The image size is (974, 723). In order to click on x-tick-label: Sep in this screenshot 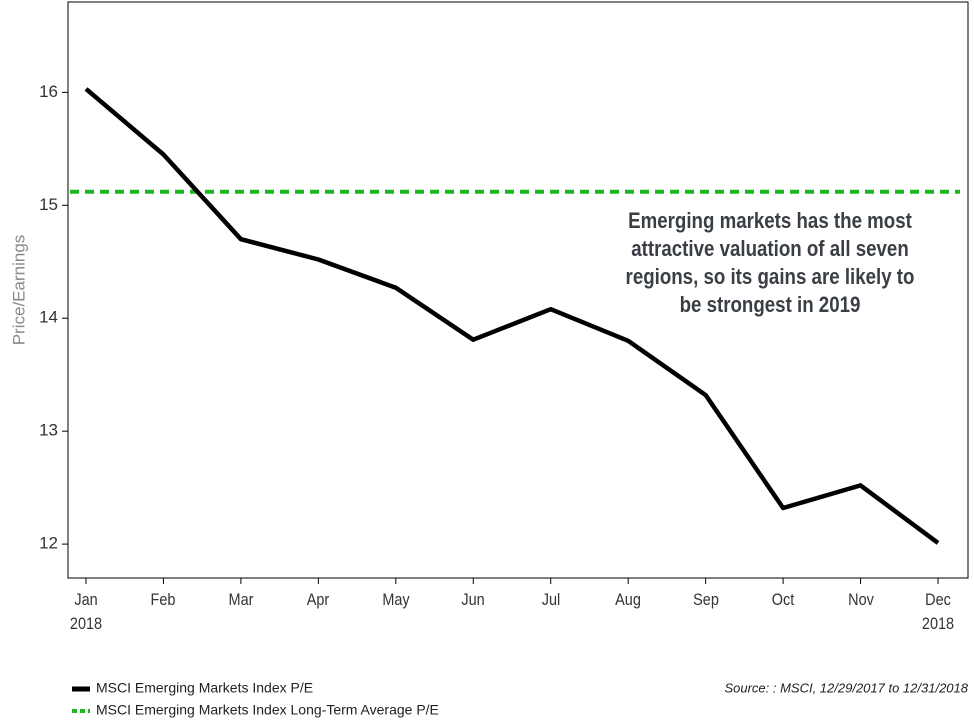, I will do `click(705, 599)`.